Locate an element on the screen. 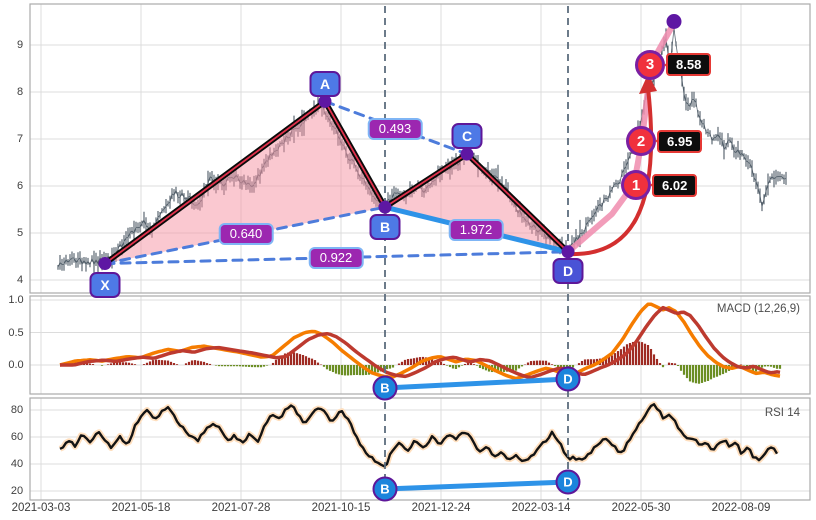  forecast-pink-line is located at coordinates (621, 137).